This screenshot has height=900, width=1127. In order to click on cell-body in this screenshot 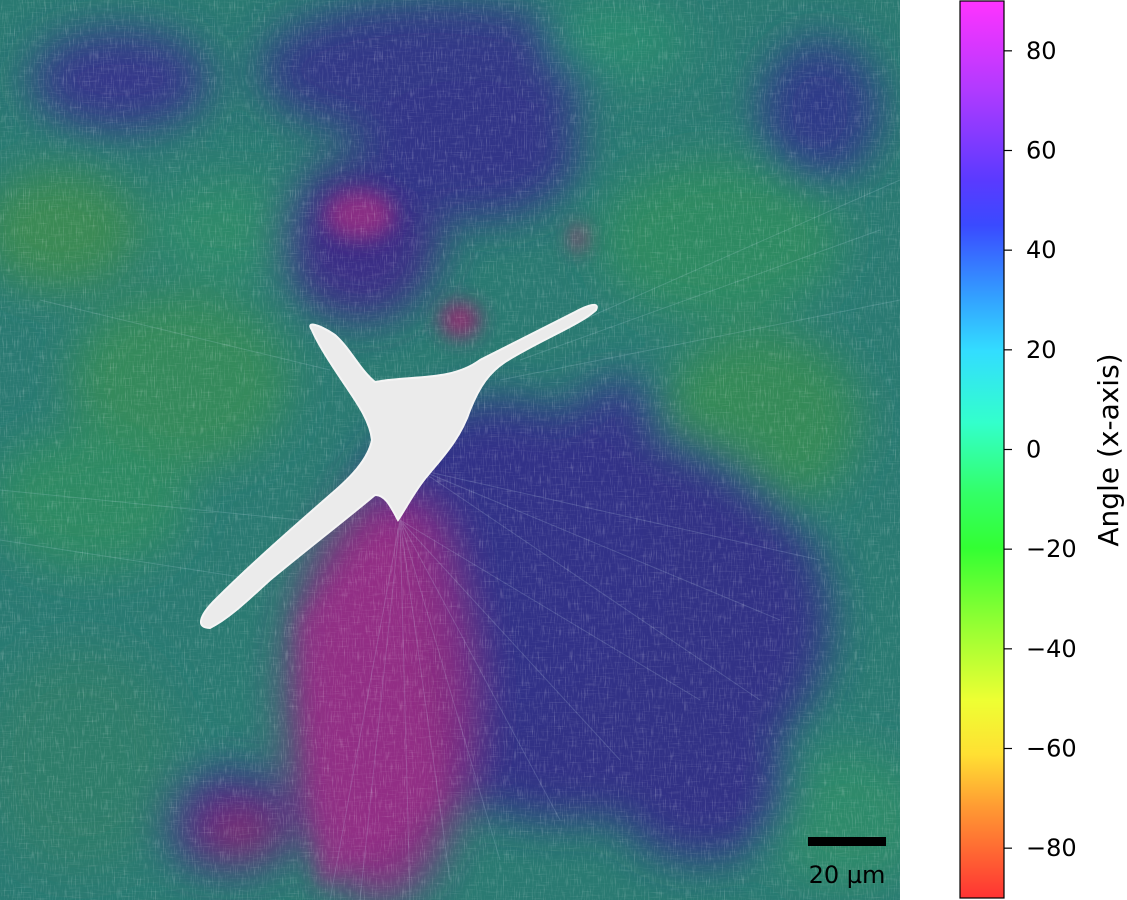, I will do `click(399, 467)`.